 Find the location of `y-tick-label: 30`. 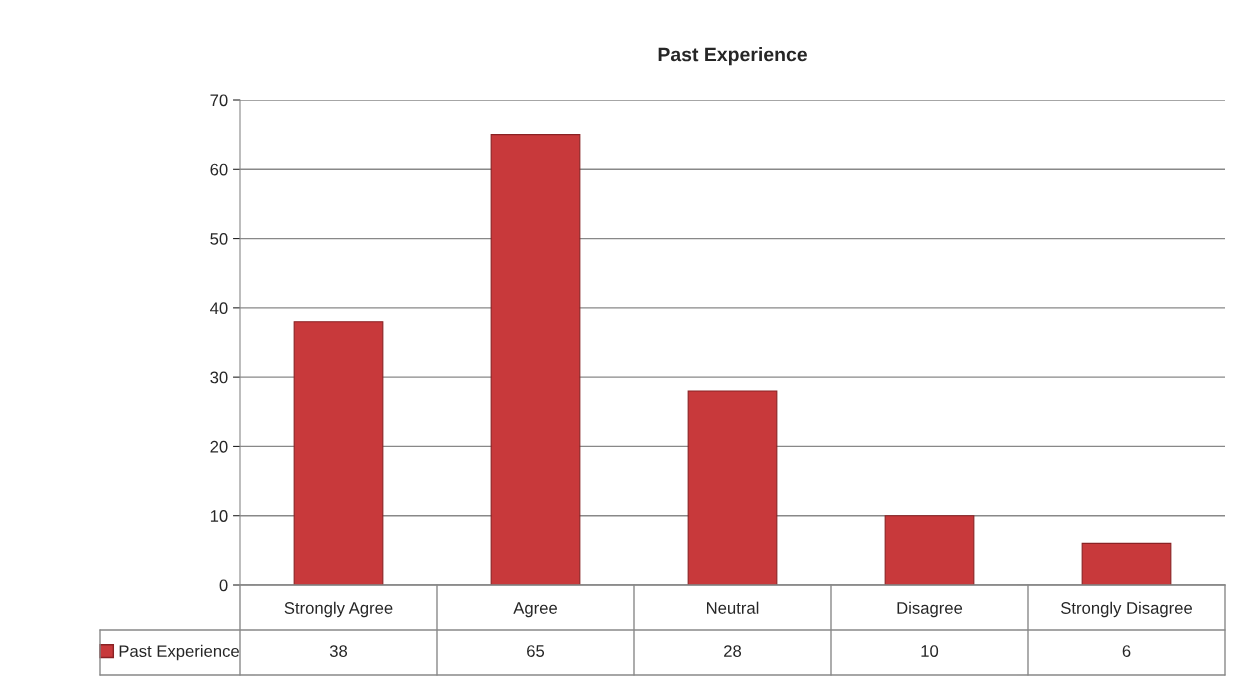

y-tick-label: 30 is located at coordinates (219, 377).